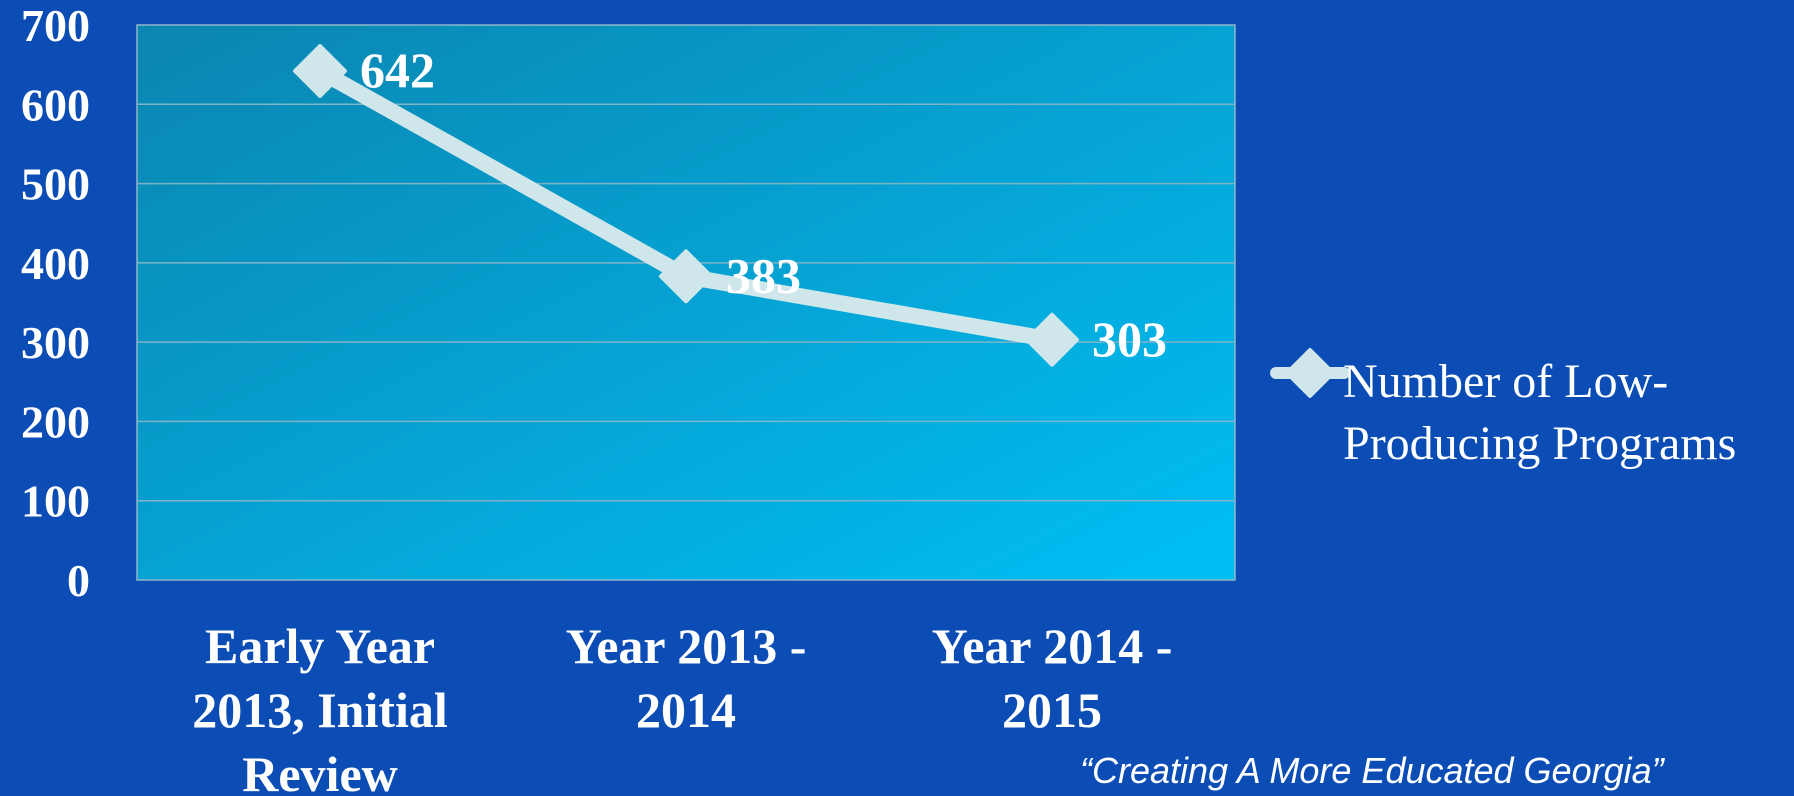 Image resolution: width=1794 pixels, height=796 pixels. What do you see at coordinates (55, 501) in the screenshot?
I see `y-tick-label: 100` at bounding box center [55, 501].